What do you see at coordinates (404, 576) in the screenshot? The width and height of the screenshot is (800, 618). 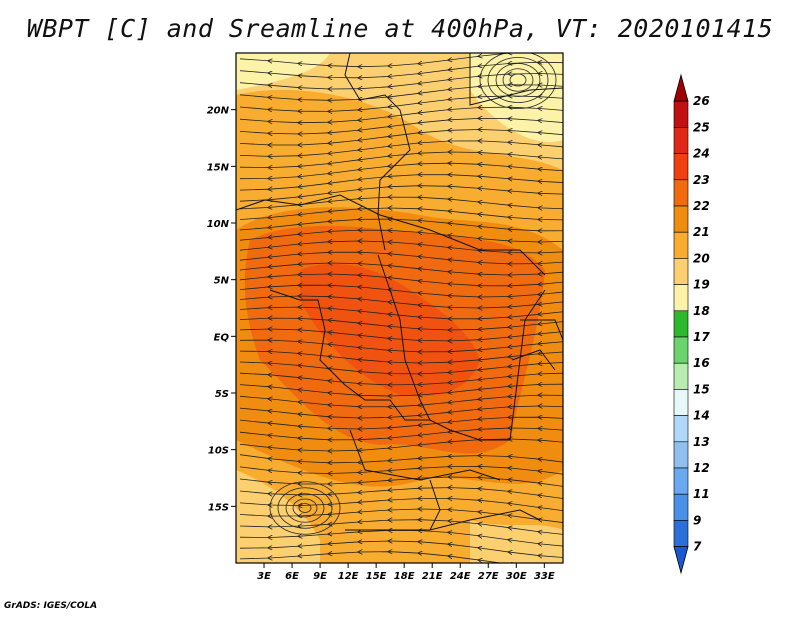 I see `lon-tick-label: 18E` at bounding box center [404, 576].